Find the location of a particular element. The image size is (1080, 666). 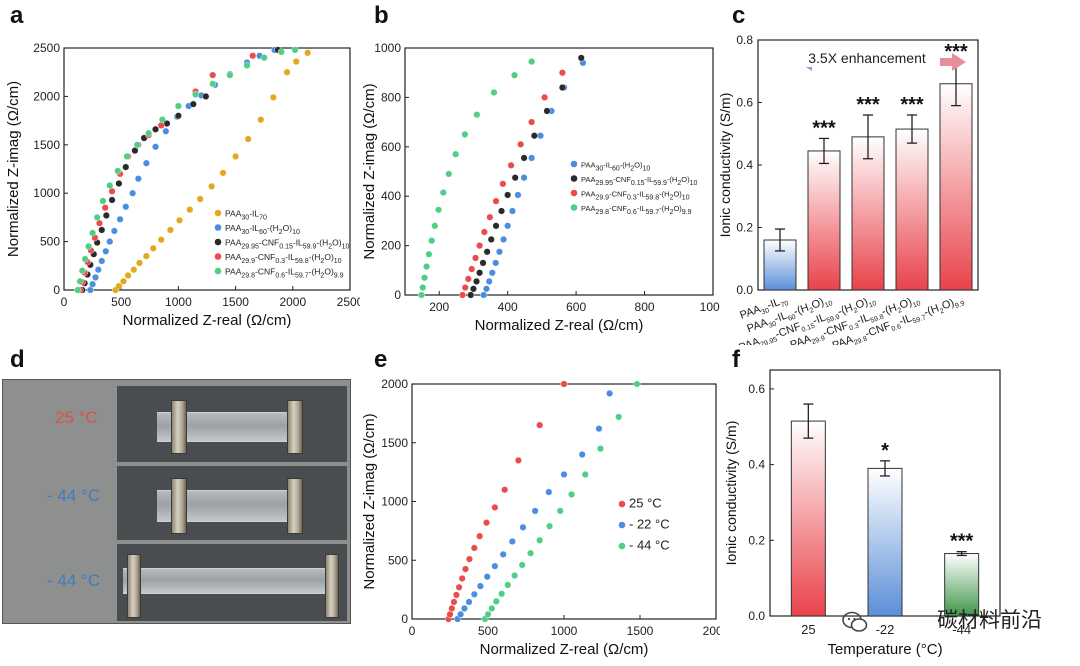

photo-label-minus44-b: - 44 °C is located at coordinates (74, 580).